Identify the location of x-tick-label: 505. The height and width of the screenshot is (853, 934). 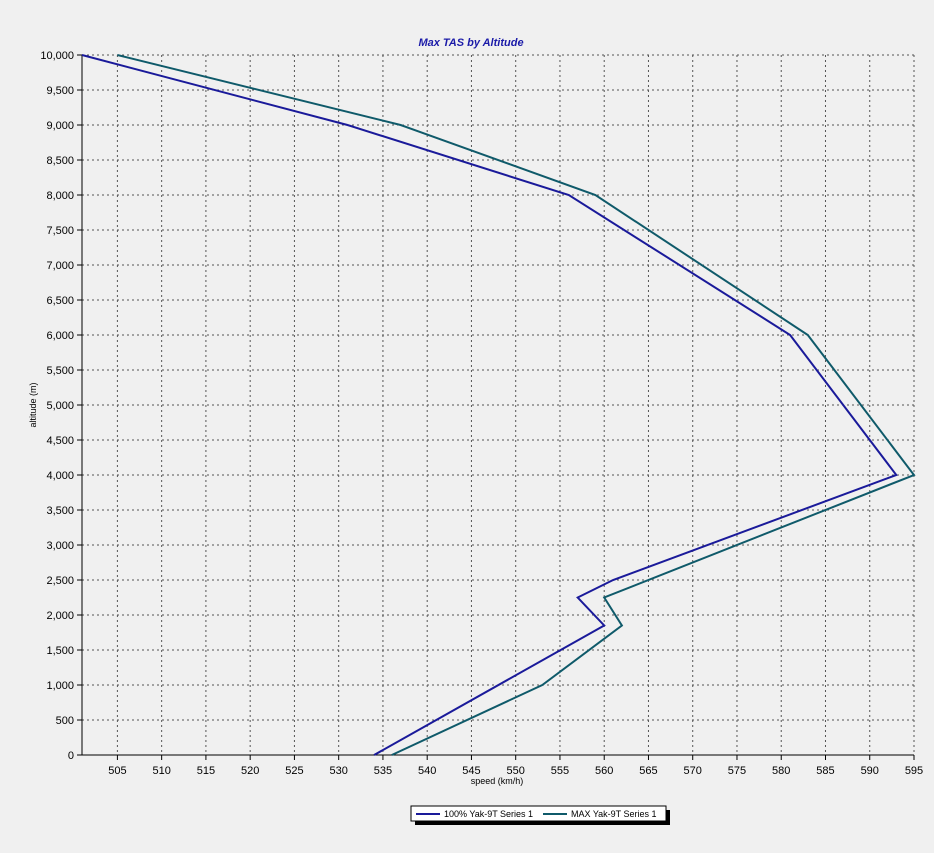
(117, 771).